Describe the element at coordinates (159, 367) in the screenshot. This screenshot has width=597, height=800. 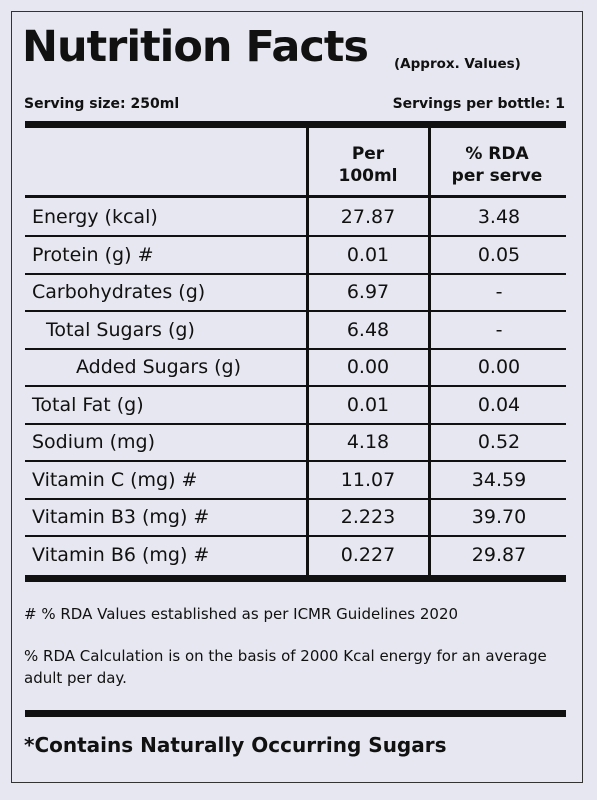
I see `nutrient-name: Added Sugars (g)` at that location.